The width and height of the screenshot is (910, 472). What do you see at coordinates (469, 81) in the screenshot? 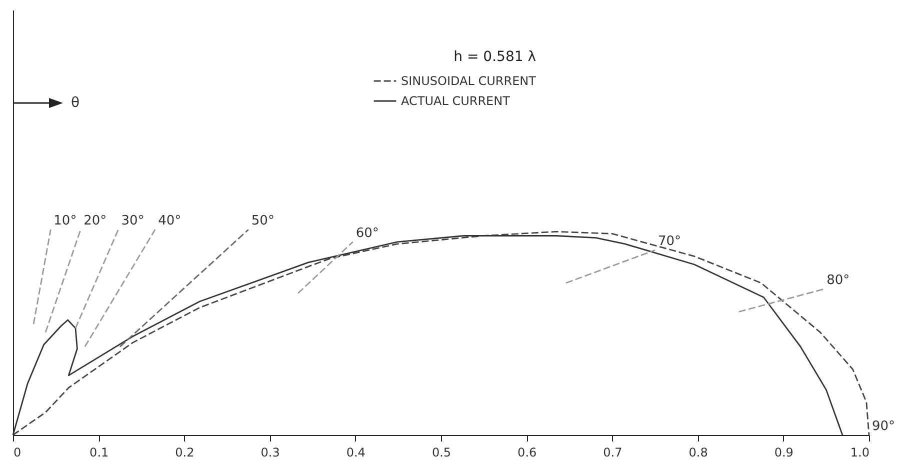
I see `legend-label: SINUSOIDAL CURRENT` at bounding box center [469, 81].